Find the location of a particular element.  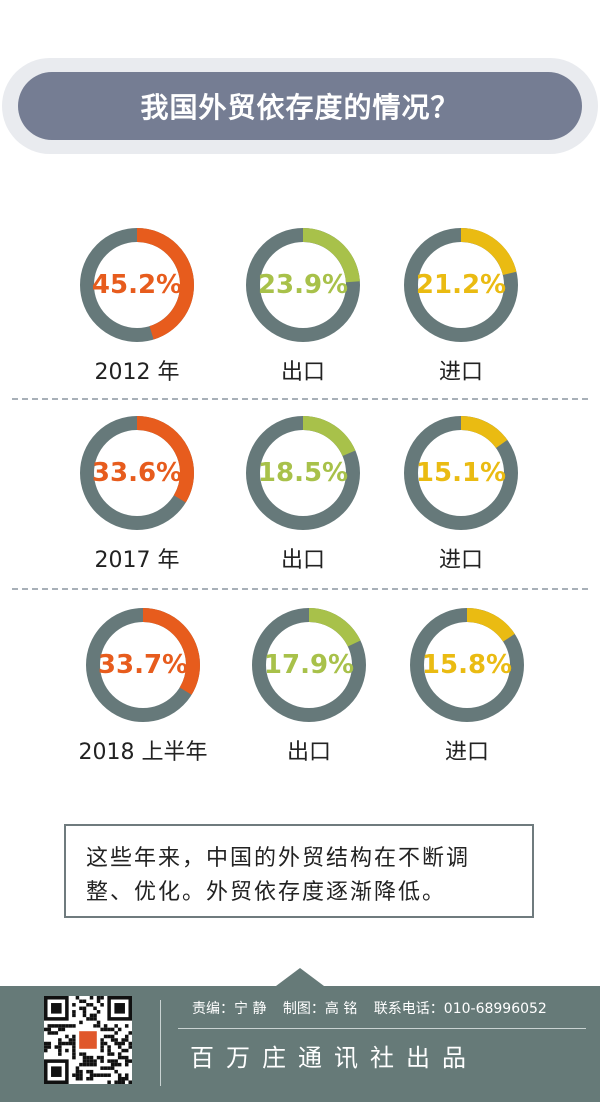

donut-ring-2012-total is located at coordinates (137, 285).